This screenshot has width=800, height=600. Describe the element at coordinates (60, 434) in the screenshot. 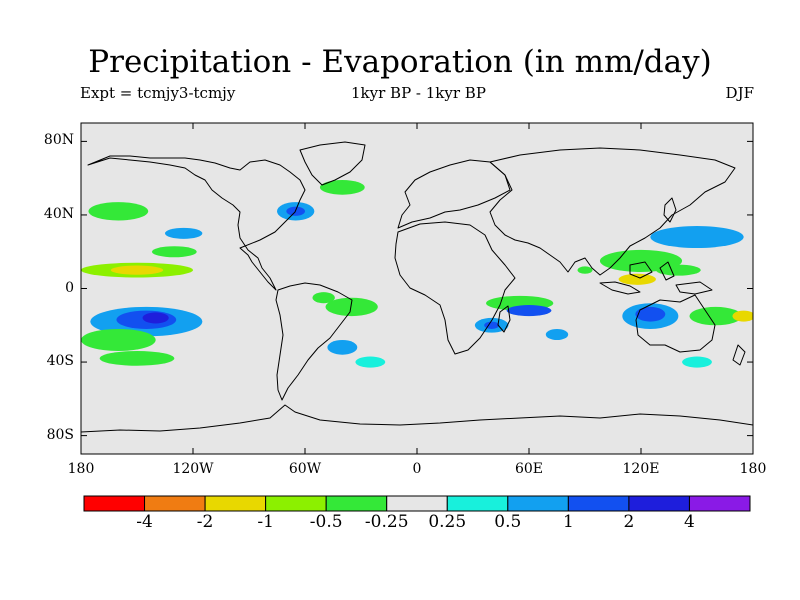

I see `lat-label: 80S` at that location.